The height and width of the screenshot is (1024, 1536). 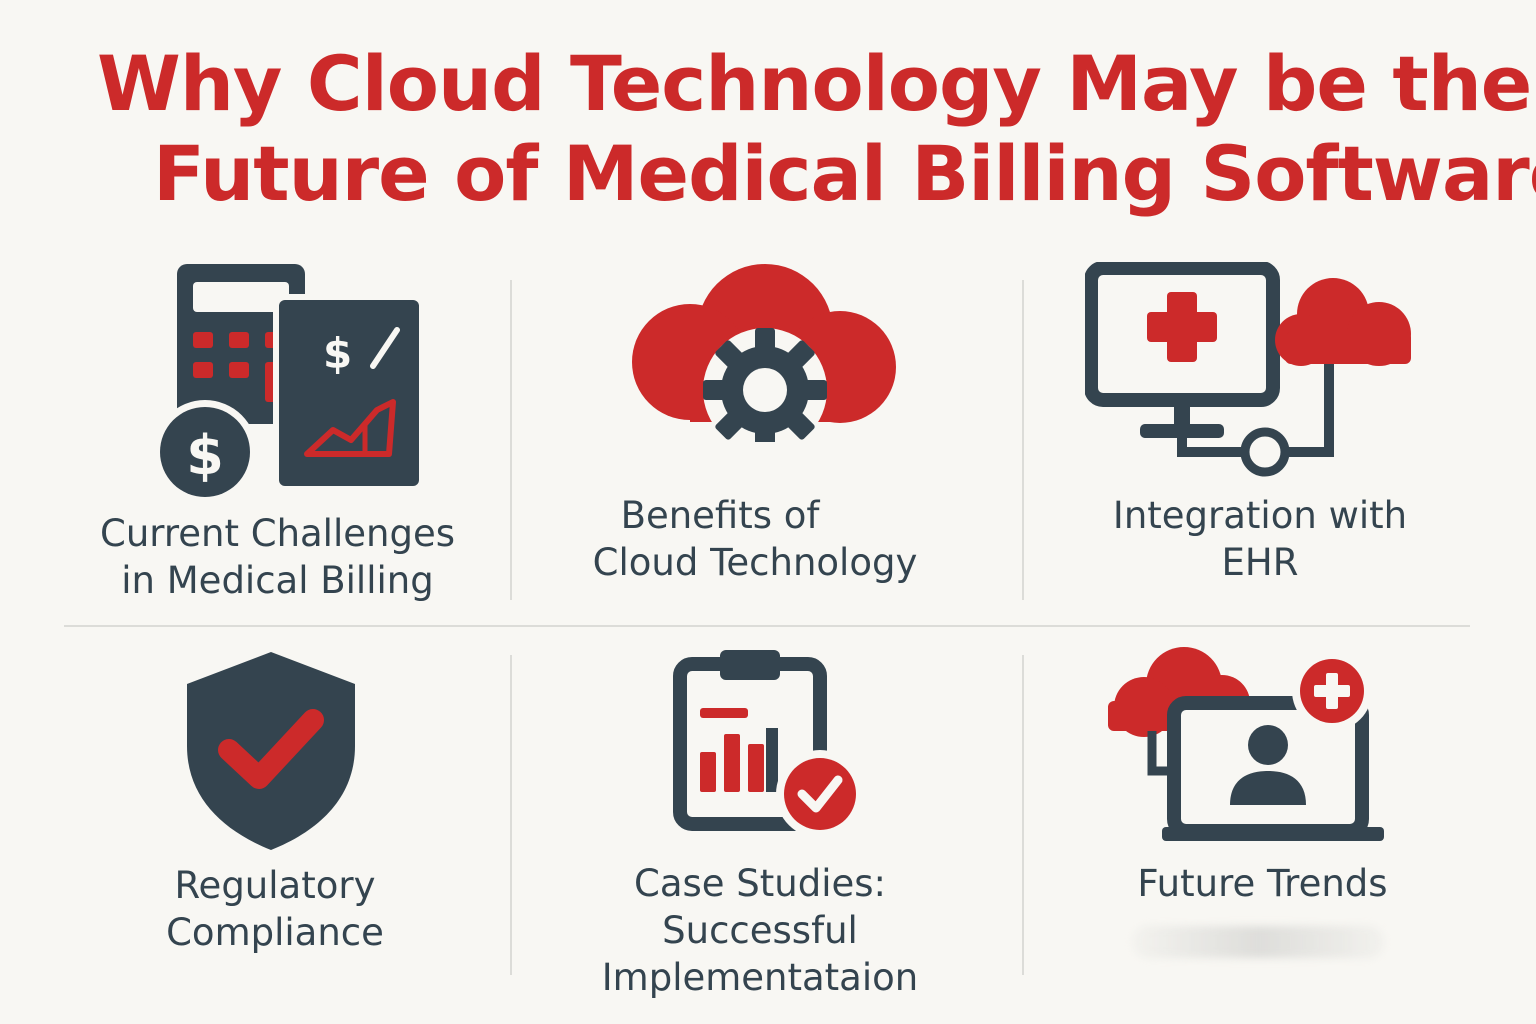 I want to click on section-label-line: Implementataion, so click(x=760, y=977).